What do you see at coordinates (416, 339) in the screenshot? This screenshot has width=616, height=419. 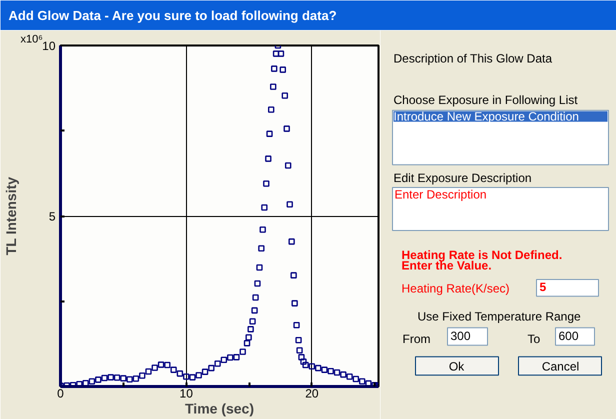 I see `text: From` at bounding box center [416, 339].